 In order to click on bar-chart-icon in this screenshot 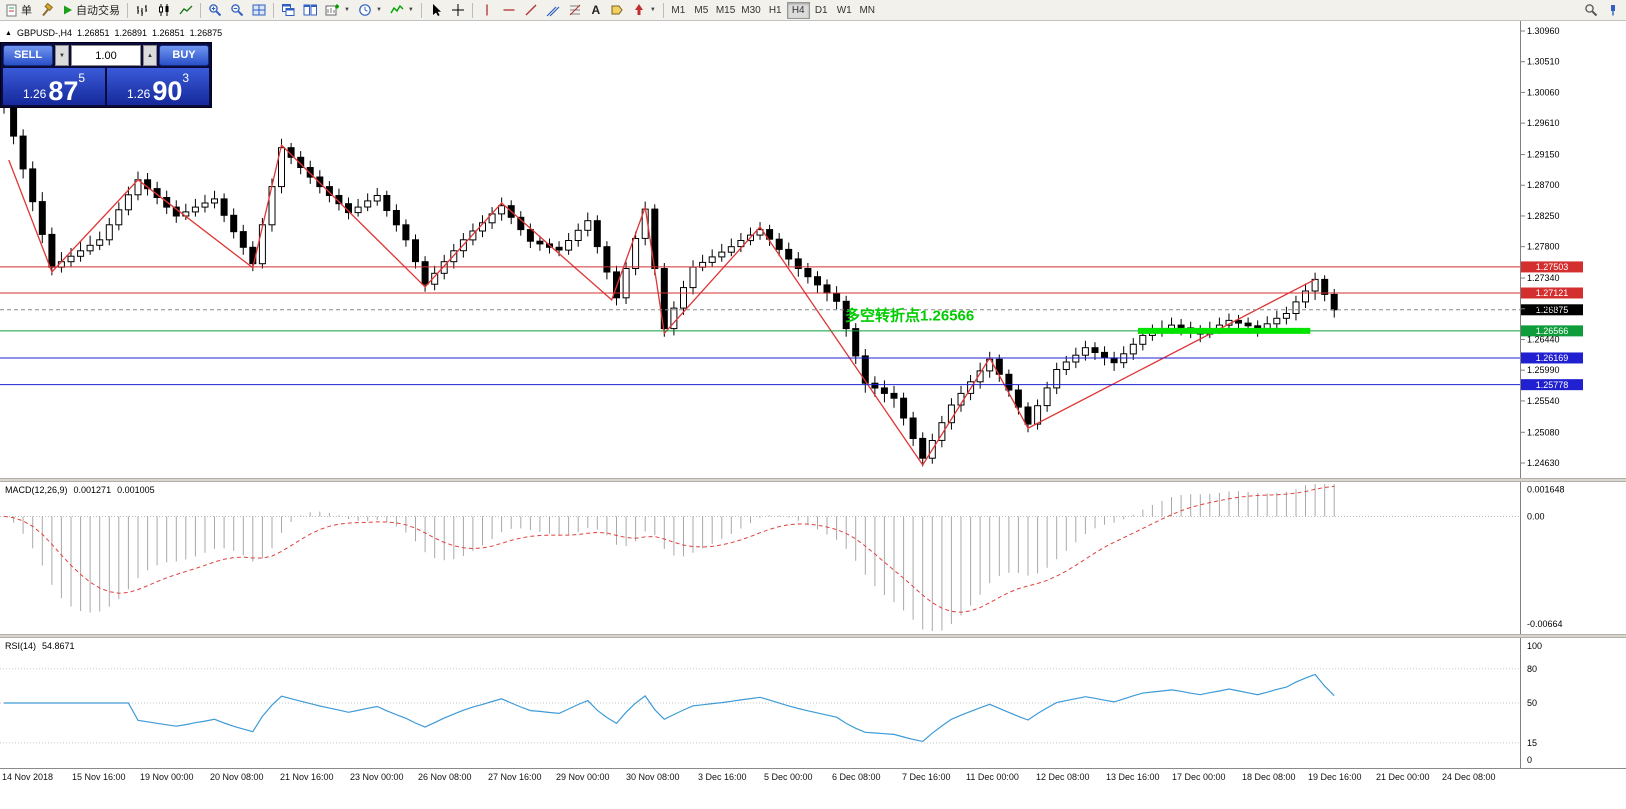, I will do `click(142, 10)`.